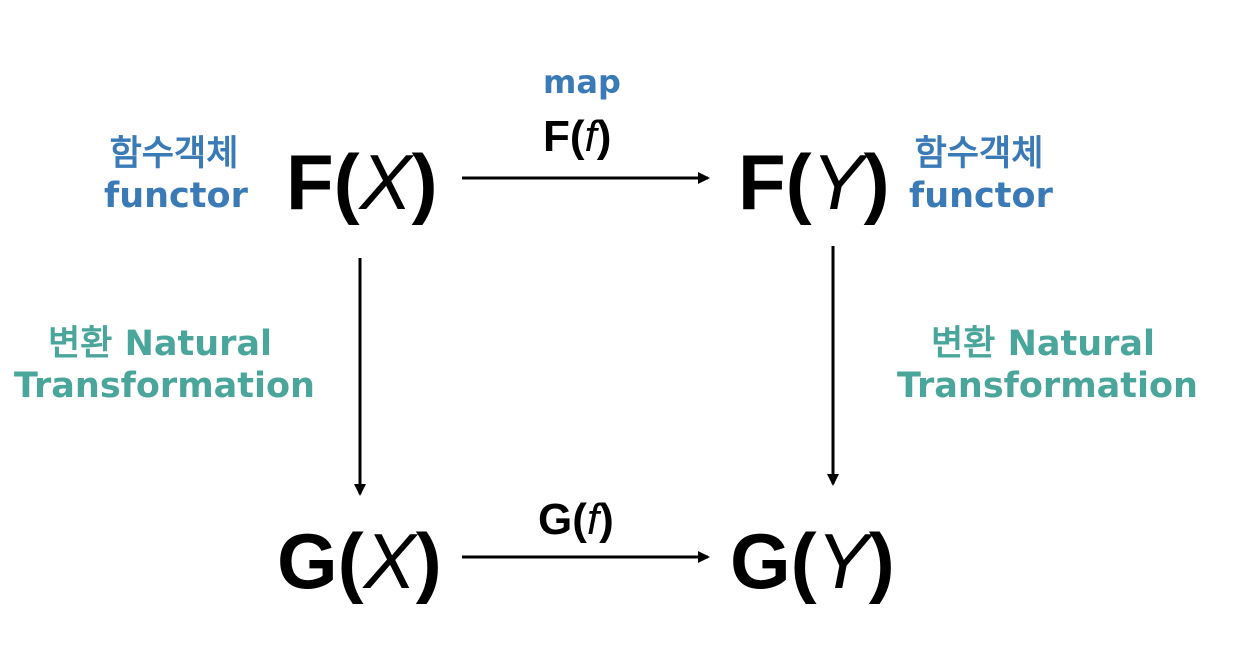 Image resolution: width=1234 pixels, height=664 pixels. Describe the element at coordinates (577, 136) in the screenshot. I see `morphism-top-label: F(f)` at that location.